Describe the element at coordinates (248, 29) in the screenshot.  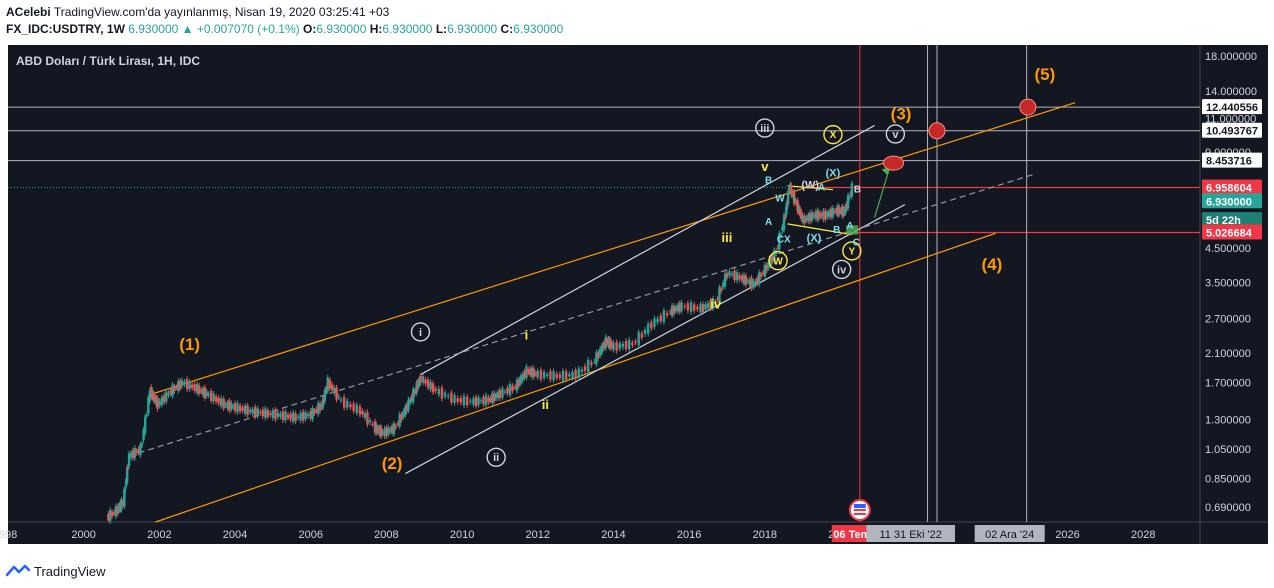
I see `price-change: +0.007070 (+0.1%)` at that location.